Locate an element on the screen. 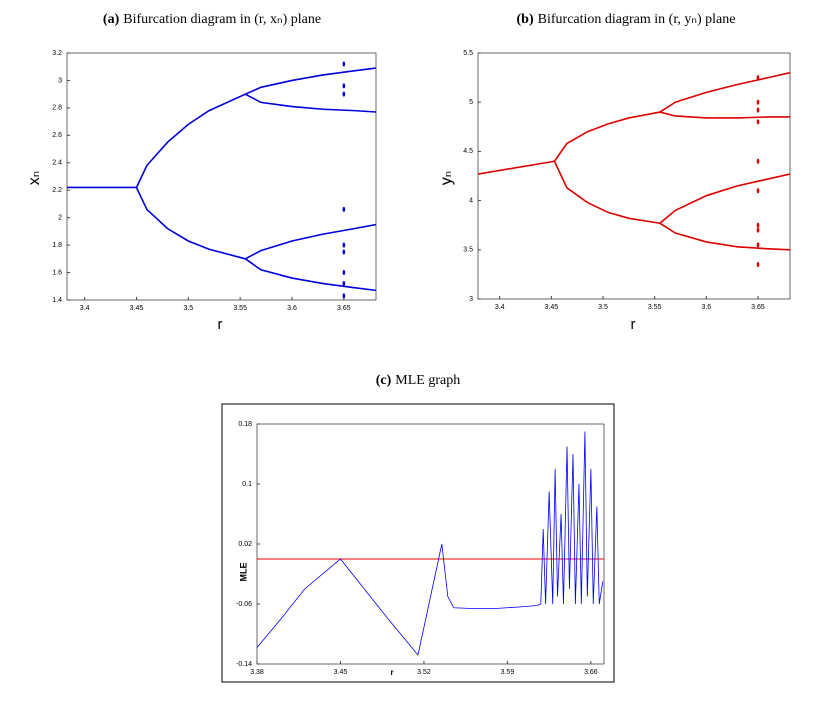 The height and width of the screenshot is (703, 834). chart-title: (a) Bifurcation diagram in (r, xₙ) plane is located at coordinates (212, 19).